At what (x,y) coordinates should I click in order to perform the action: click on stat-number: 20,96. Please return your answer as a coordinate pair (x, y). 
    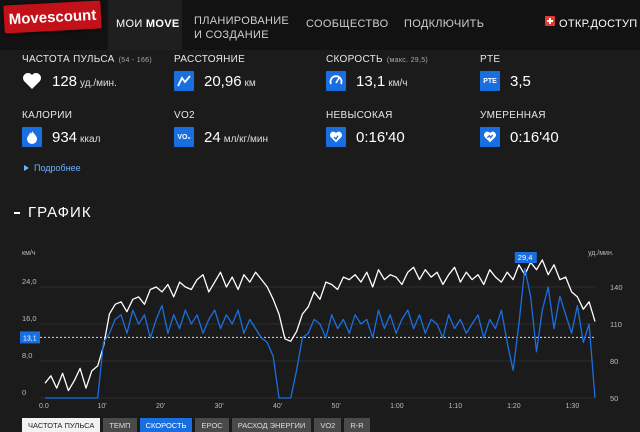
    Looking at the image, I should click on (223, 81).